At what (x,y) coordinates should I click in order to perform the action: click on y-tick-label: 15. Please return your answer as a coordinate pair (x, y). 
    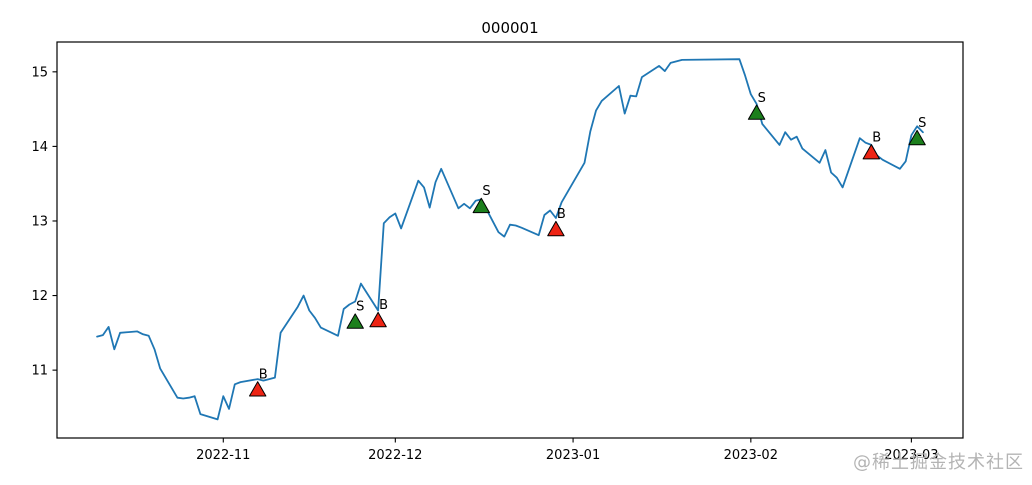
    Looking at the image, I should click on (39, 72).